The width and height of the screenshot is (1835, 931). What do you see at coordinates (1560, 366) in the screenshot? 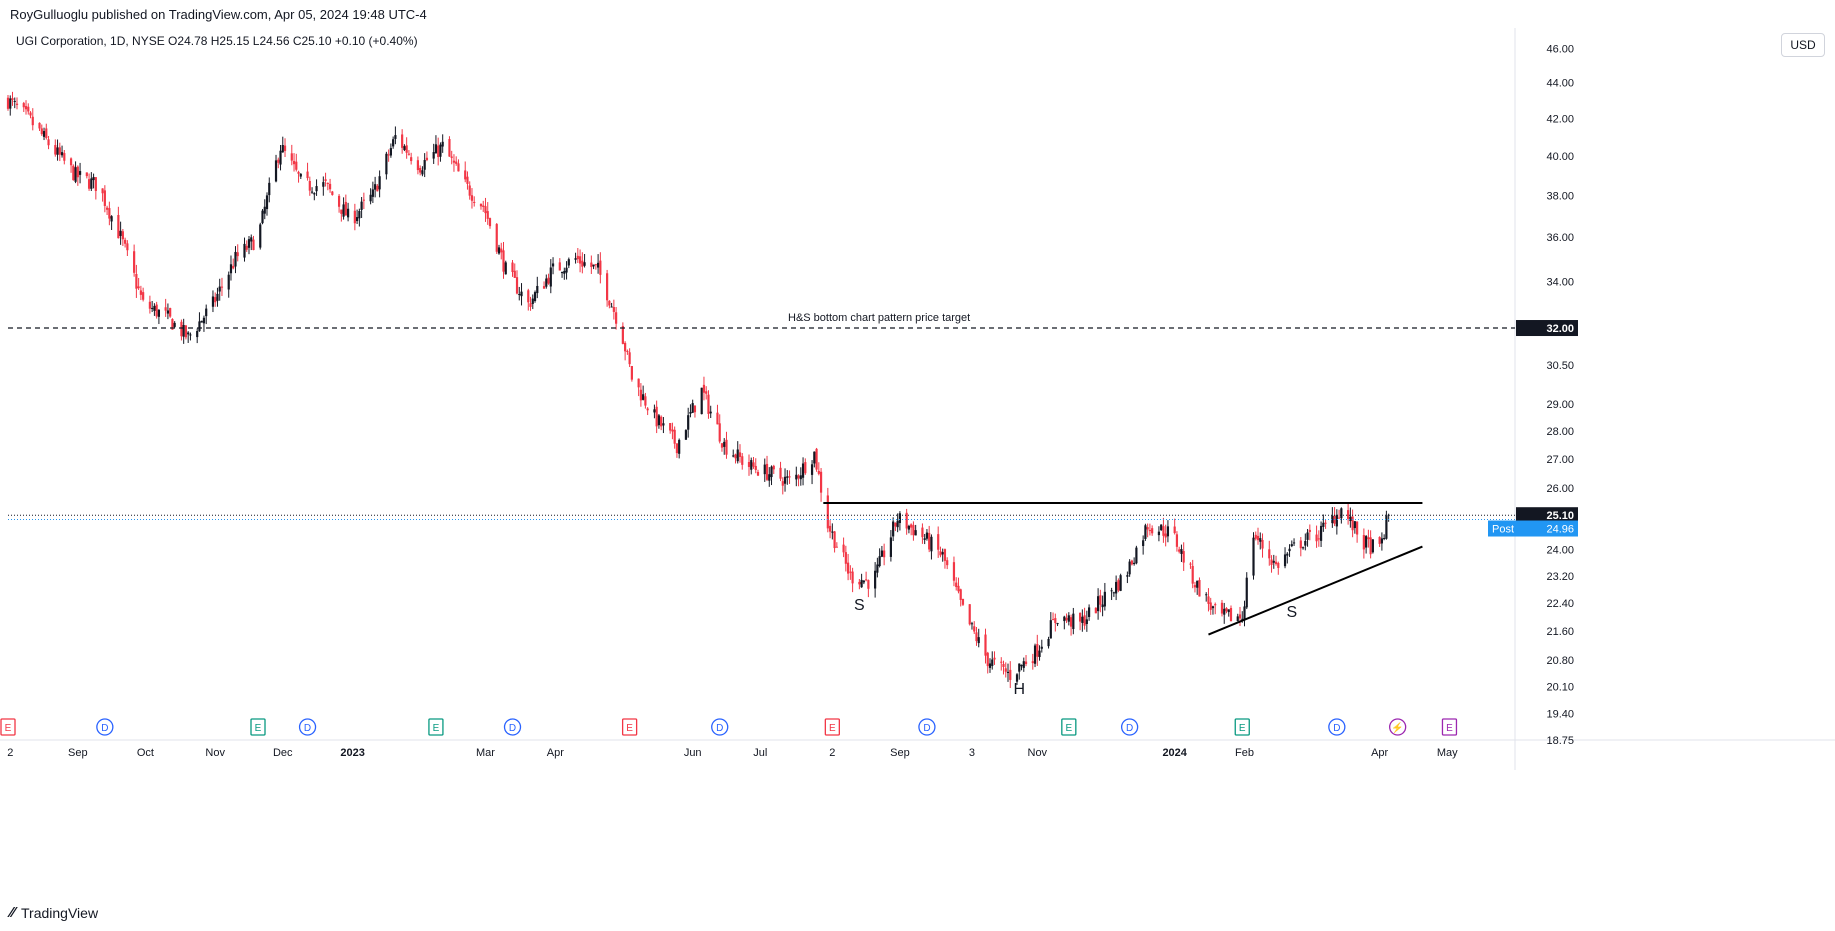
I see `price-tick-label: 30.50` at bounding box center [1560, 366].